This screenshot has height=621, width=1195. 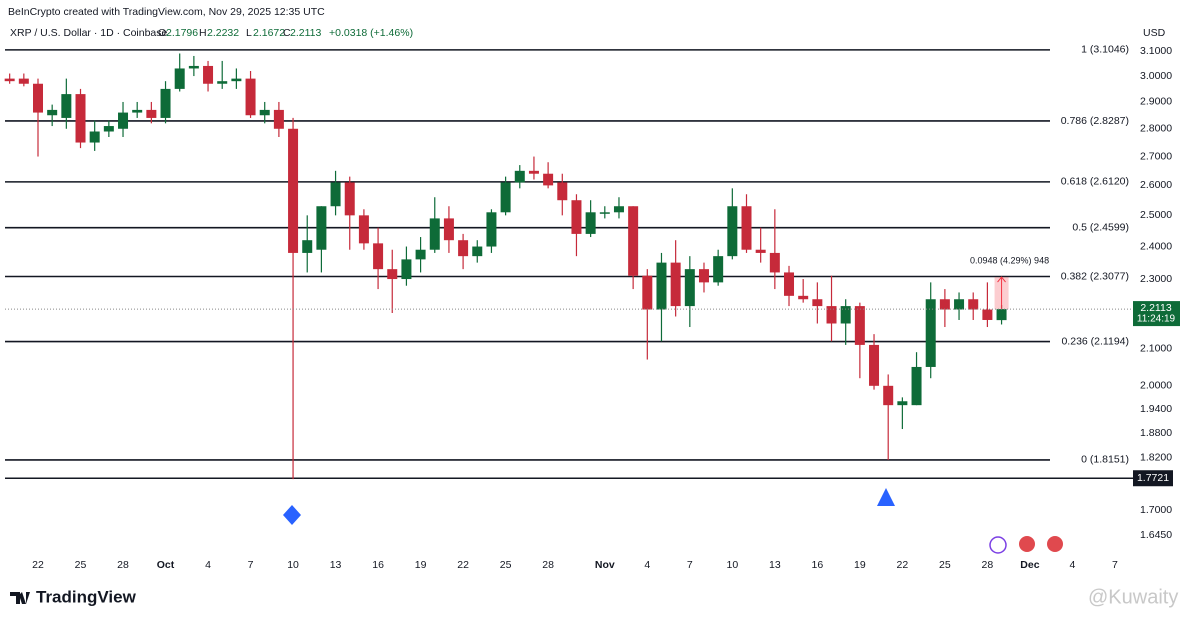 I want to click on event-icons, so click(x=1026, y=545).